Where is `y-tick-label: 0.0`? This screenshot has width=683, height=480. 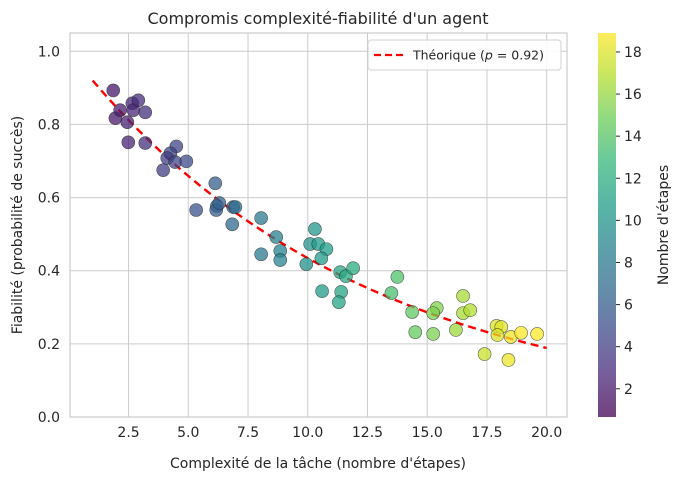 y-tick-label: 0.0 is located at coordinates (49, 418).